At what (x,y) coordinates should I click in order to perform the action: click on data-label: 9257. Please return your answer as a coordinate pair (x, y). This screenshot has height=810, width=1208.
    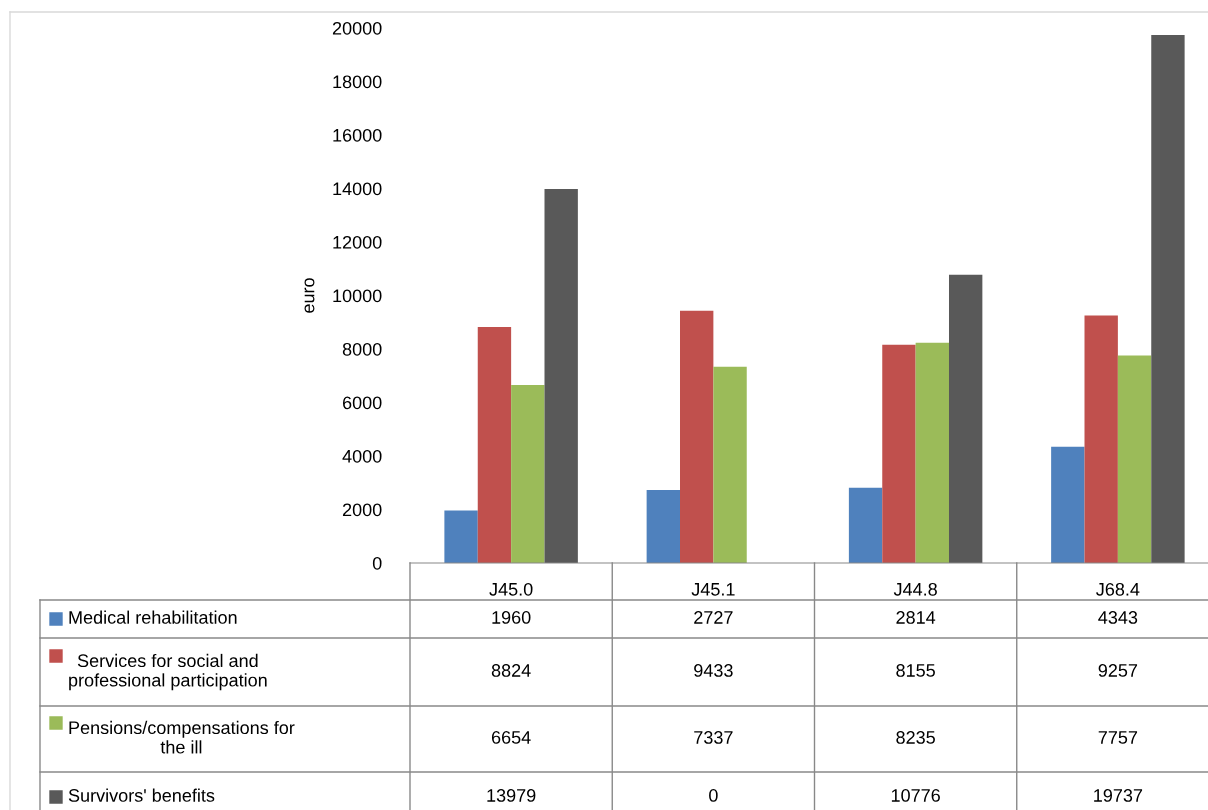
    Looking at the image, I should click on (1118, 670).